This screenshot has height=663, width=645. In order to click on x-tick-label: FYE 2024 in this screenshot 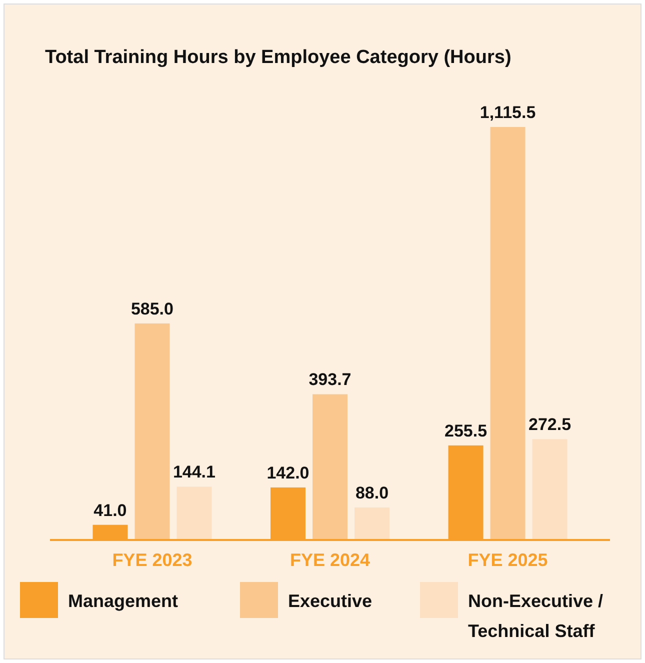, I will do `click(330, 560)`.